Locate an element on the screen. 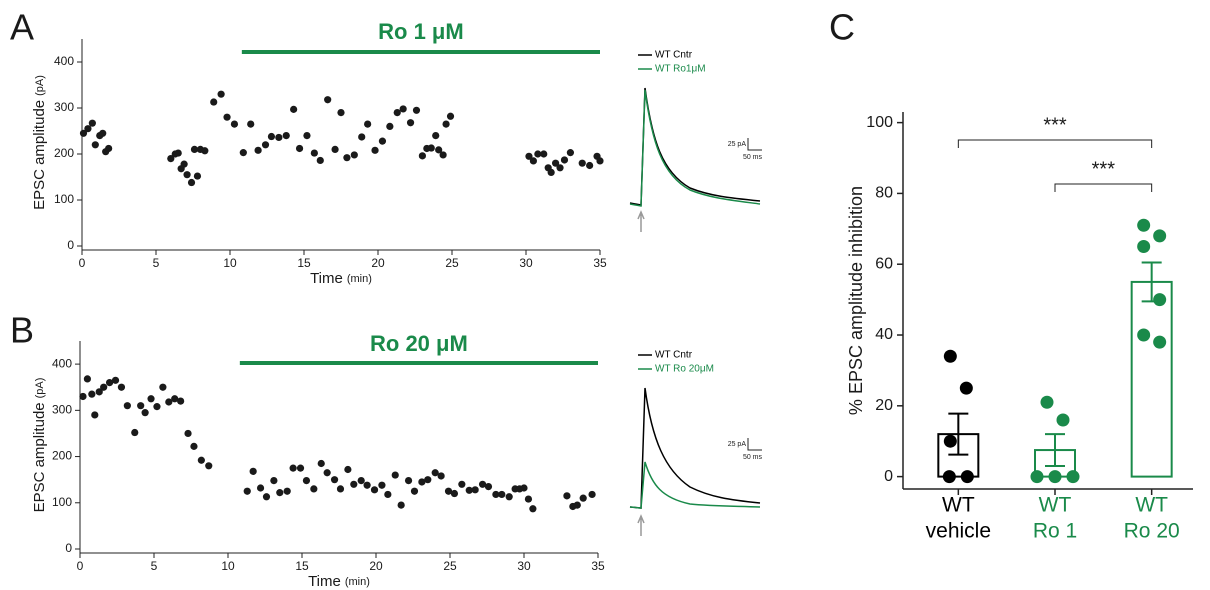 The image size is (1210, 590). y-tick-label: 40 is located at coordinates (884, 334).